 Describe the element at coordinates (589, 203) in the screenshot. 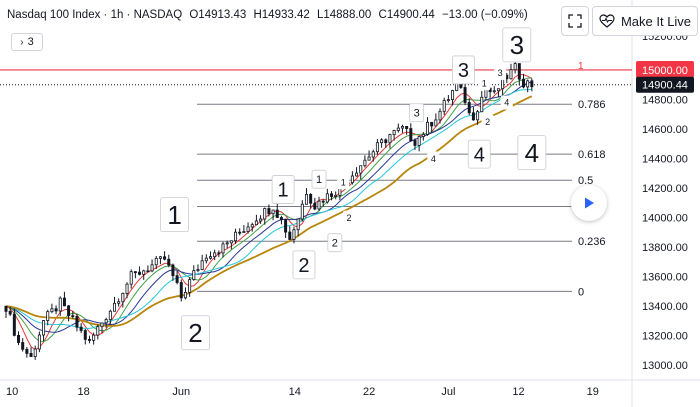

I see `play-button` at that location.